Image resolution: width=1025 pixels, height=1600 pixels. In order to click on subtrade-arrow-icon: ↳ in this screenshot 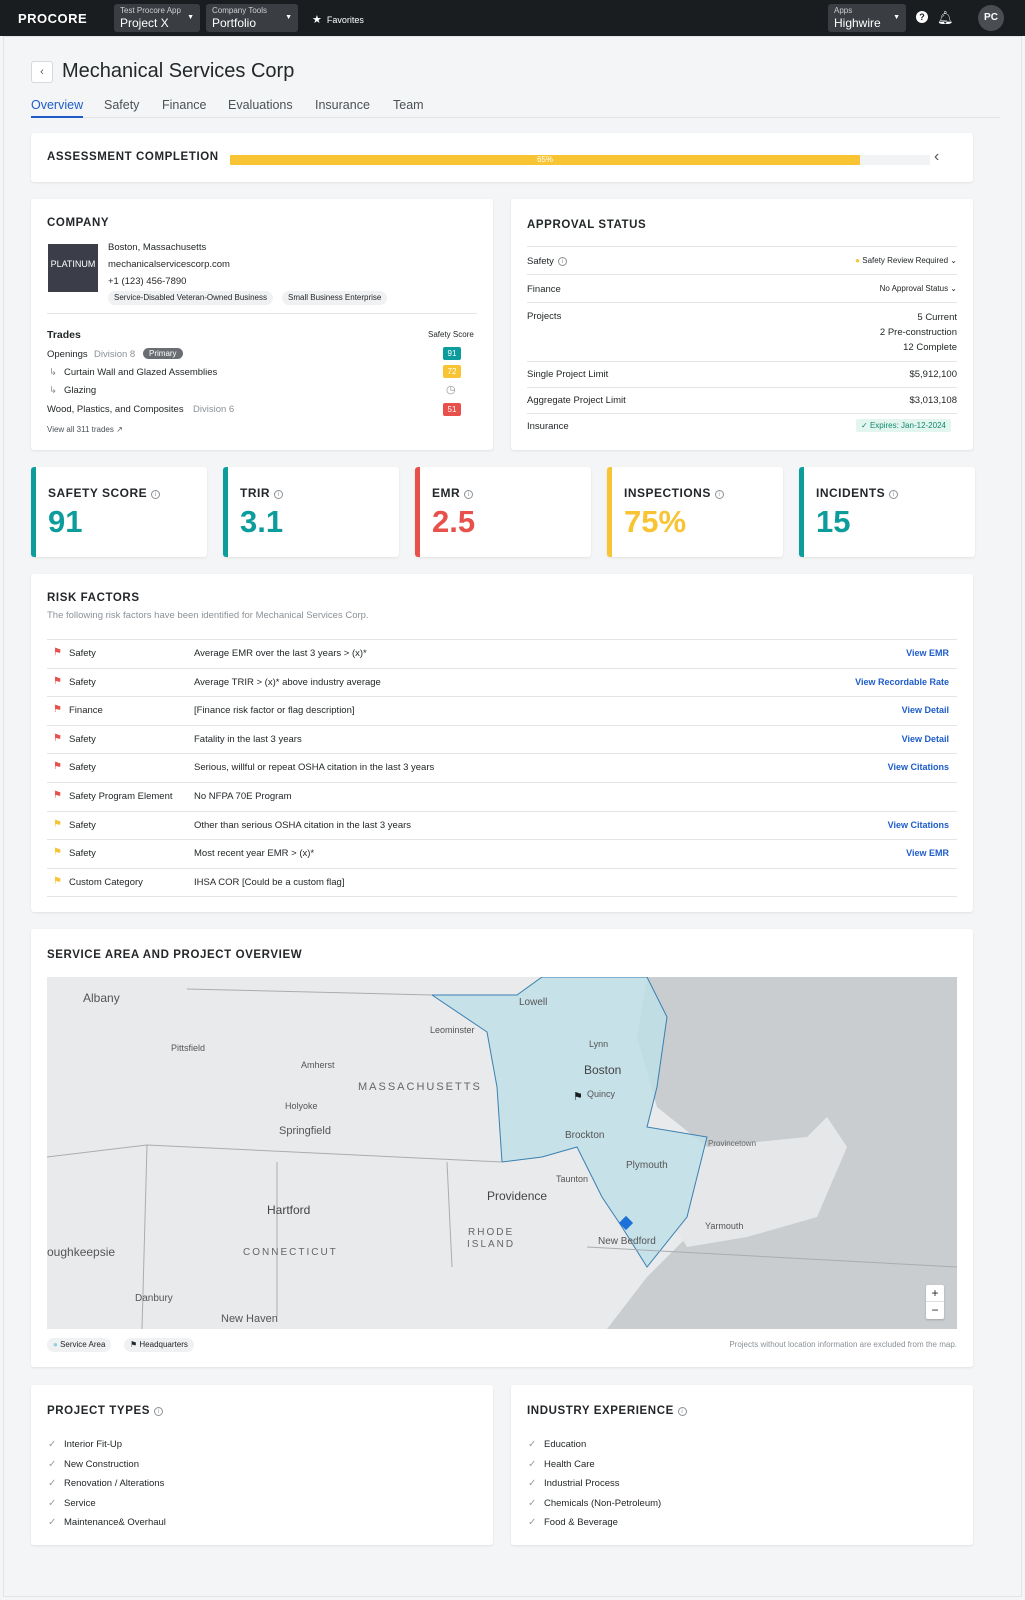, I will do `click(53, 372)`.